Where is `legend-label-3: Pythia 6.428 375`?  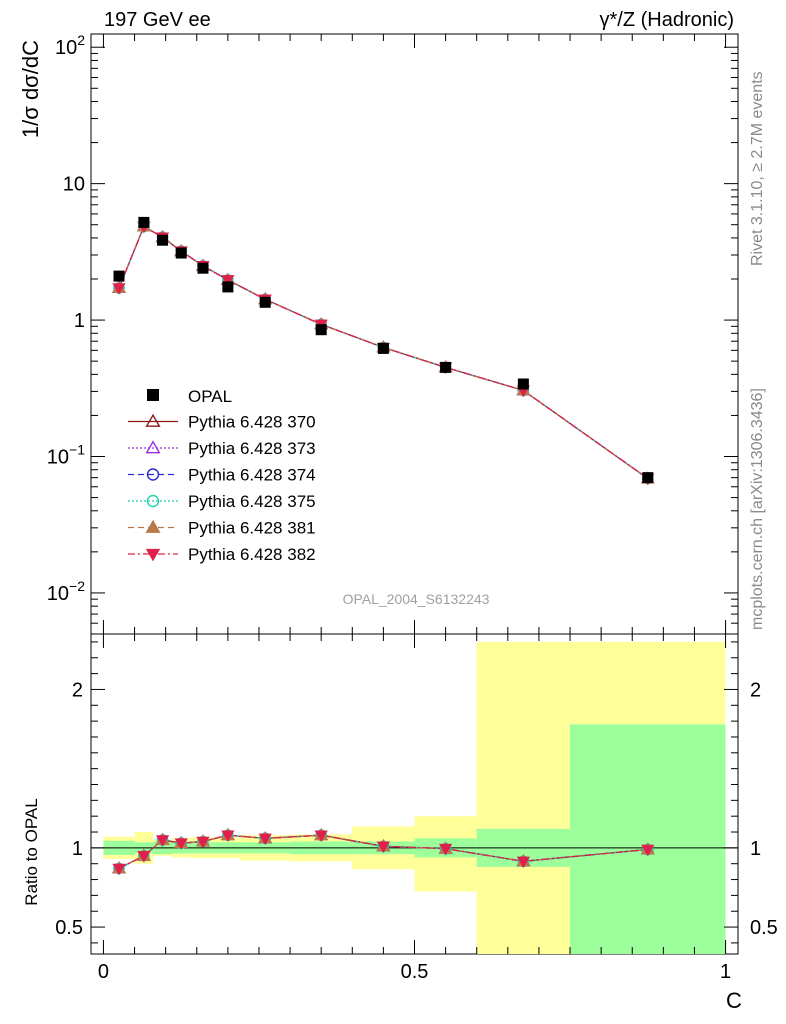 legend-label-3: Pythia 6.428 375 is located at coordinates (252, 501).